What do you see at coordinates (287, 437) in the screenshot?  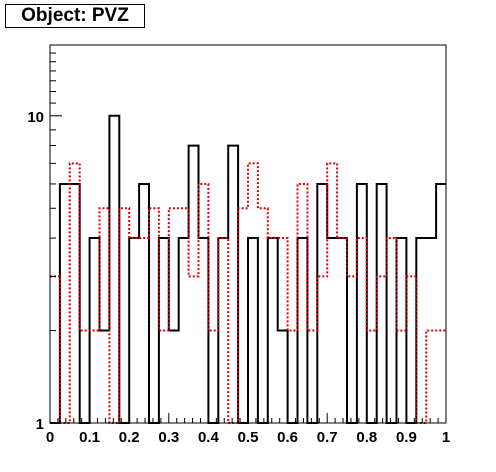 I see `x-tick-label: 0.6` at bounding box center [287, 437].